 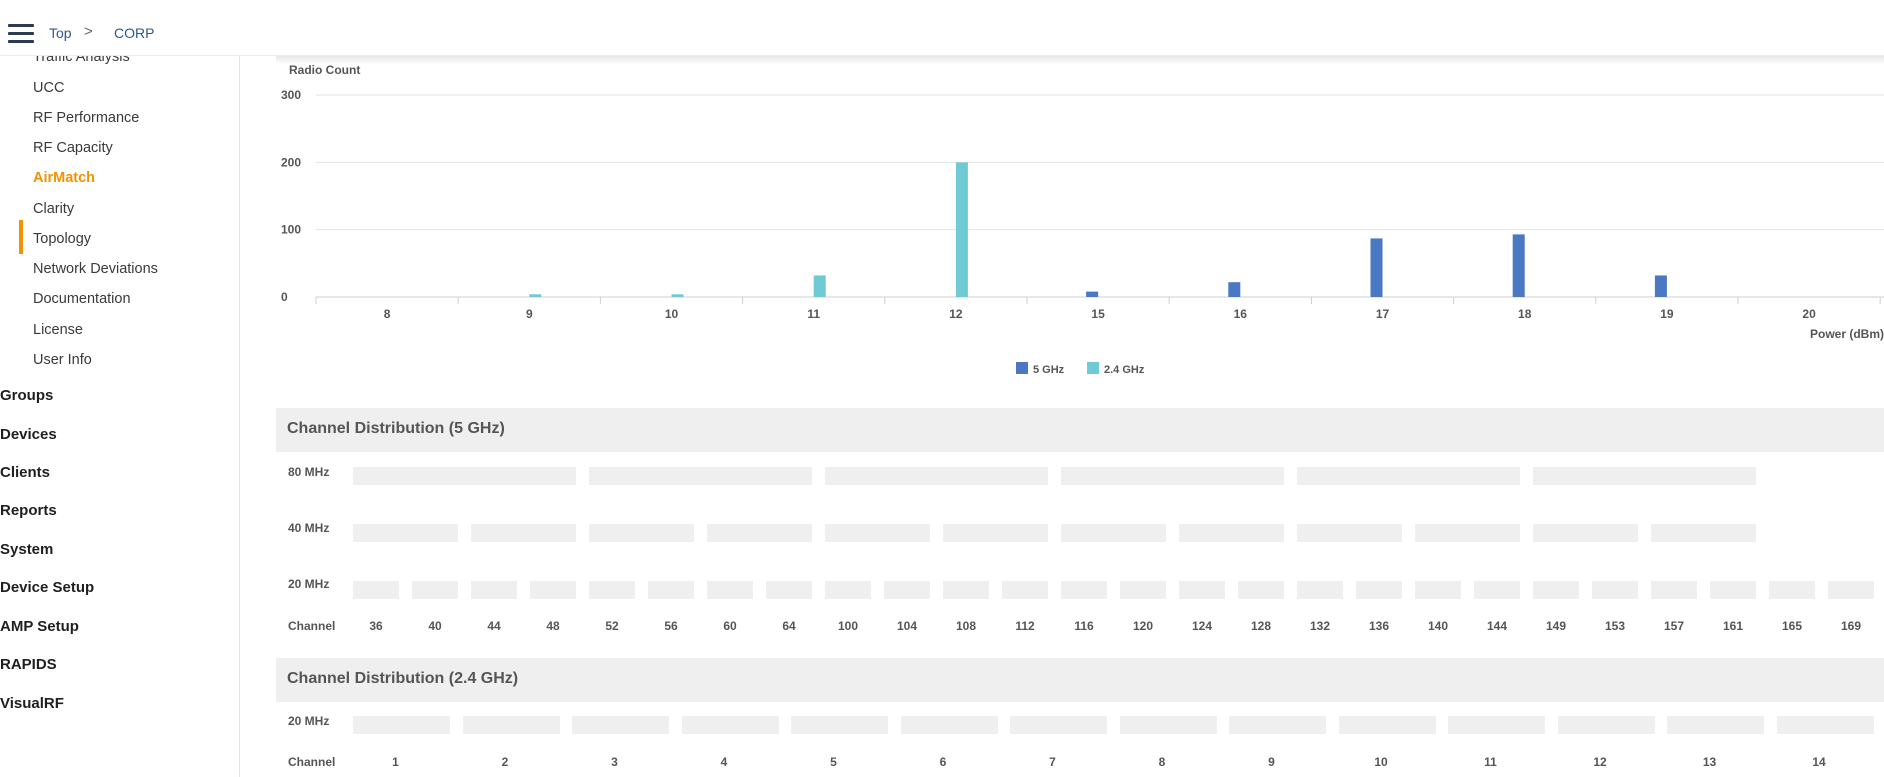 I want to click on breadcrumb-corp: CORP, so click(x=134, y=33).